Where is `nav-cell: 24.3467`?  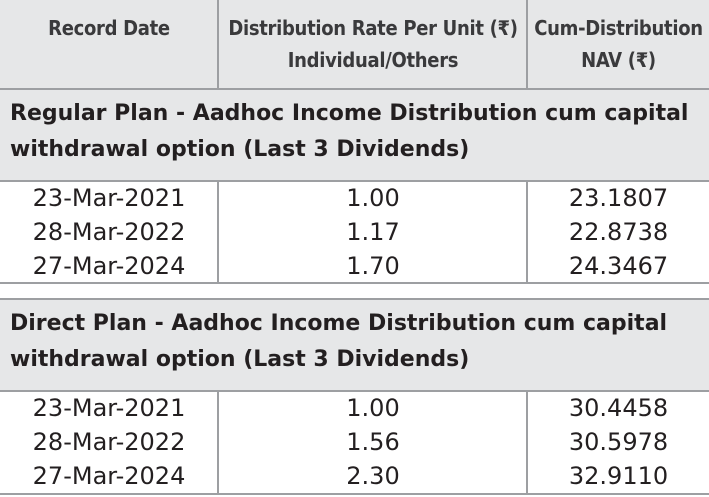
nav-cell: 24.3467 is located at coordinates (618, 266).